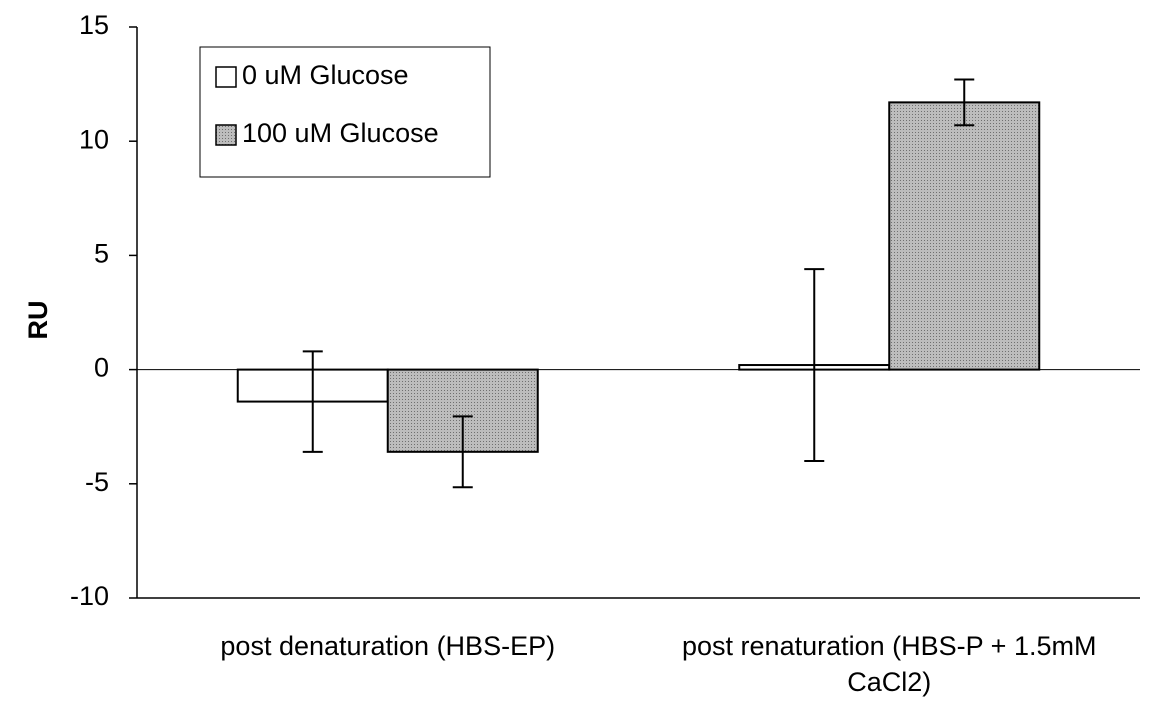 This screenshot has width=1155, height=710. I want to click on y-tick-label: -10, so click(89, 596).